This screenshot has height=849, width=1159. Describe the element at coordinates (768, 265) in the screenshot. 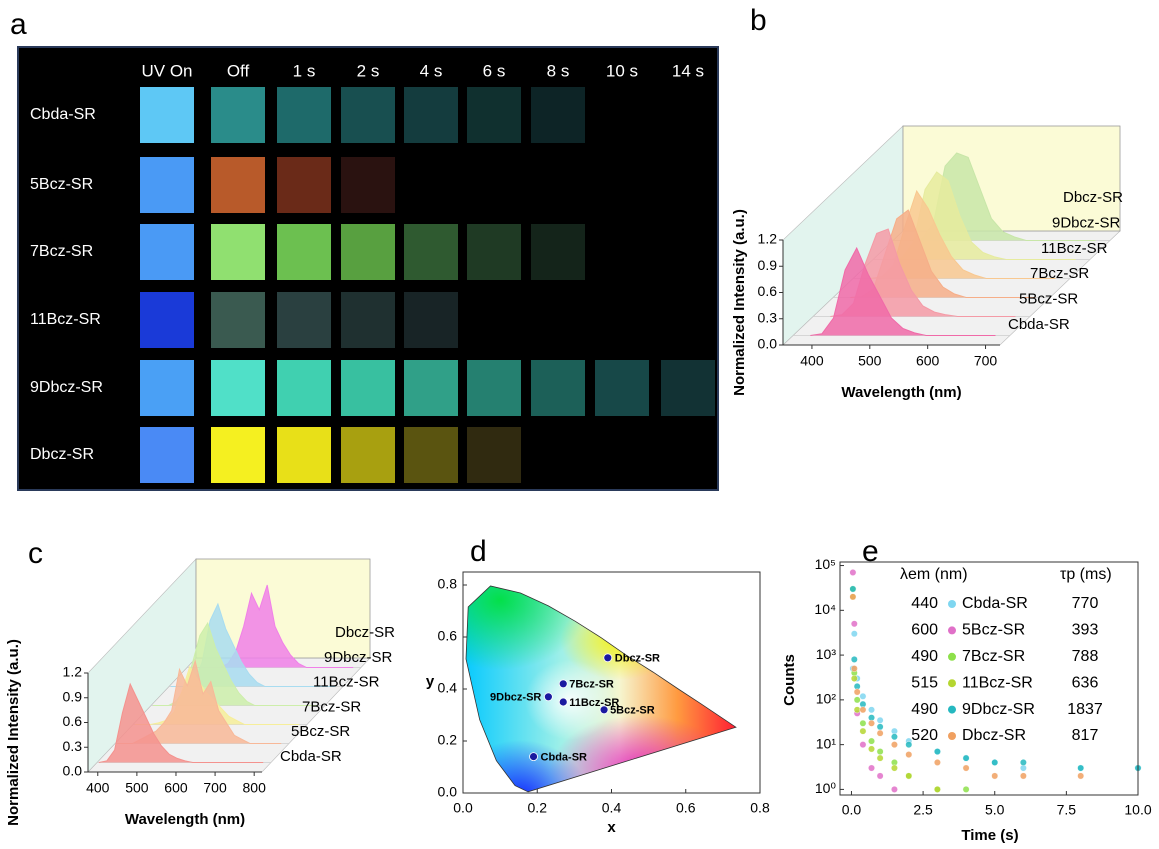

I see `y-tick-label: 0.9` at that location.